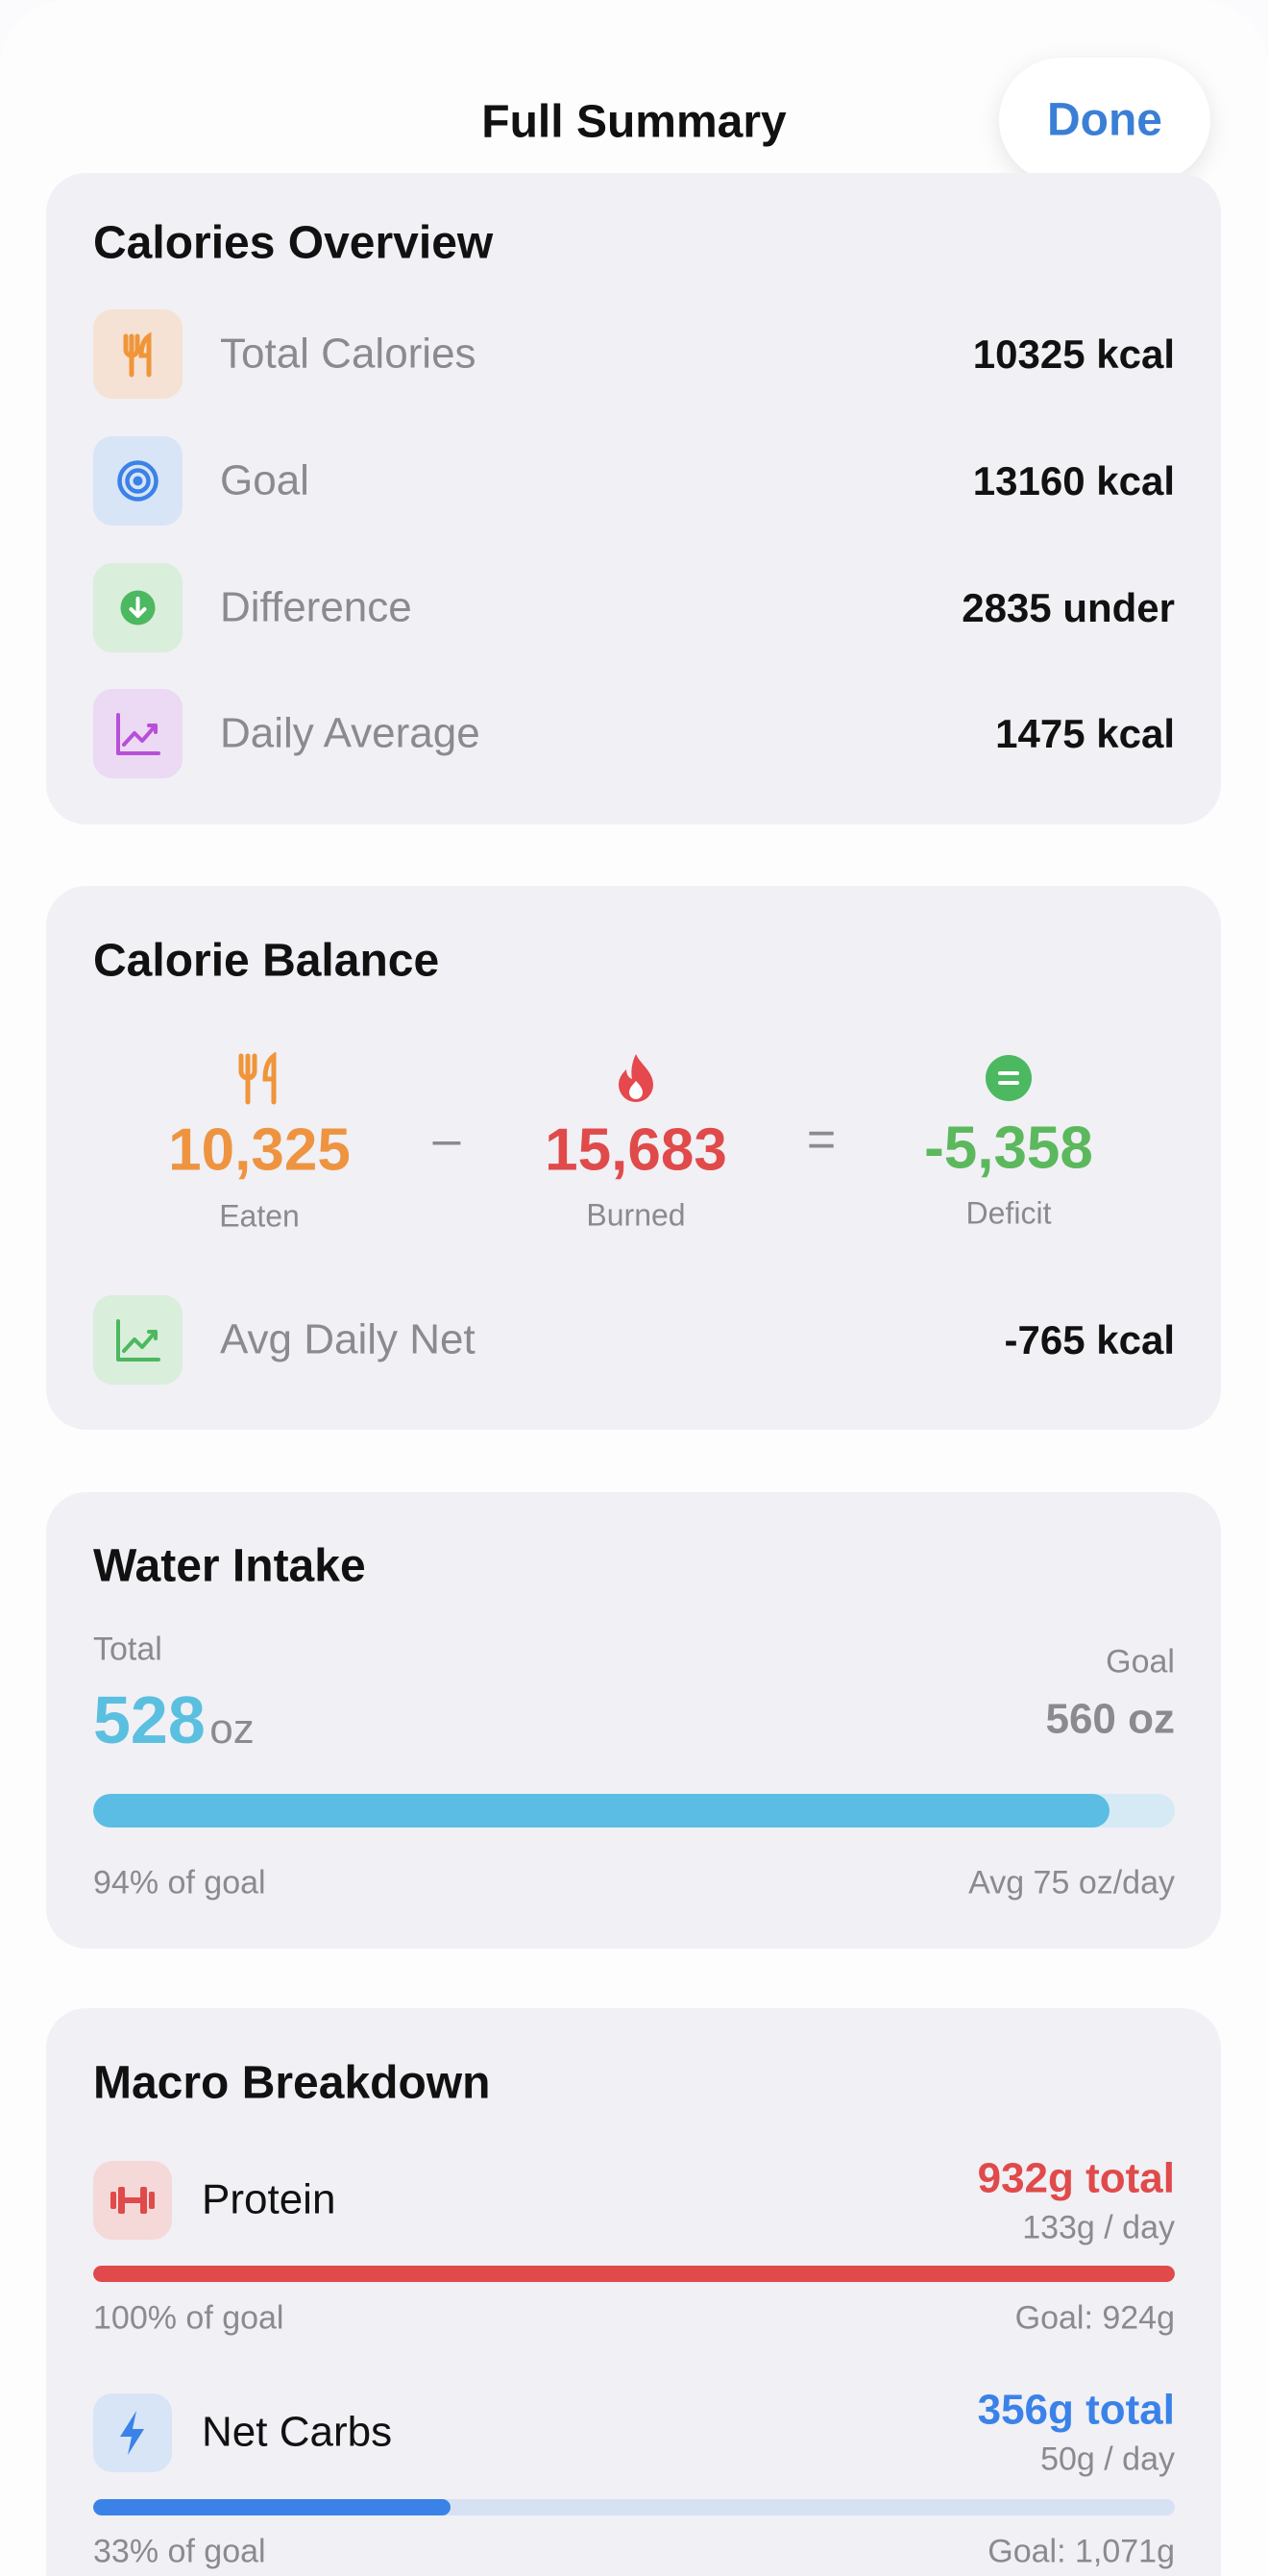 The height and width of the screenshot is (2576, 1268). What do you see at coordinates (446, 1140) in the screenshot?
I see `minus-sign: –` at bounding box center [446, 1140].